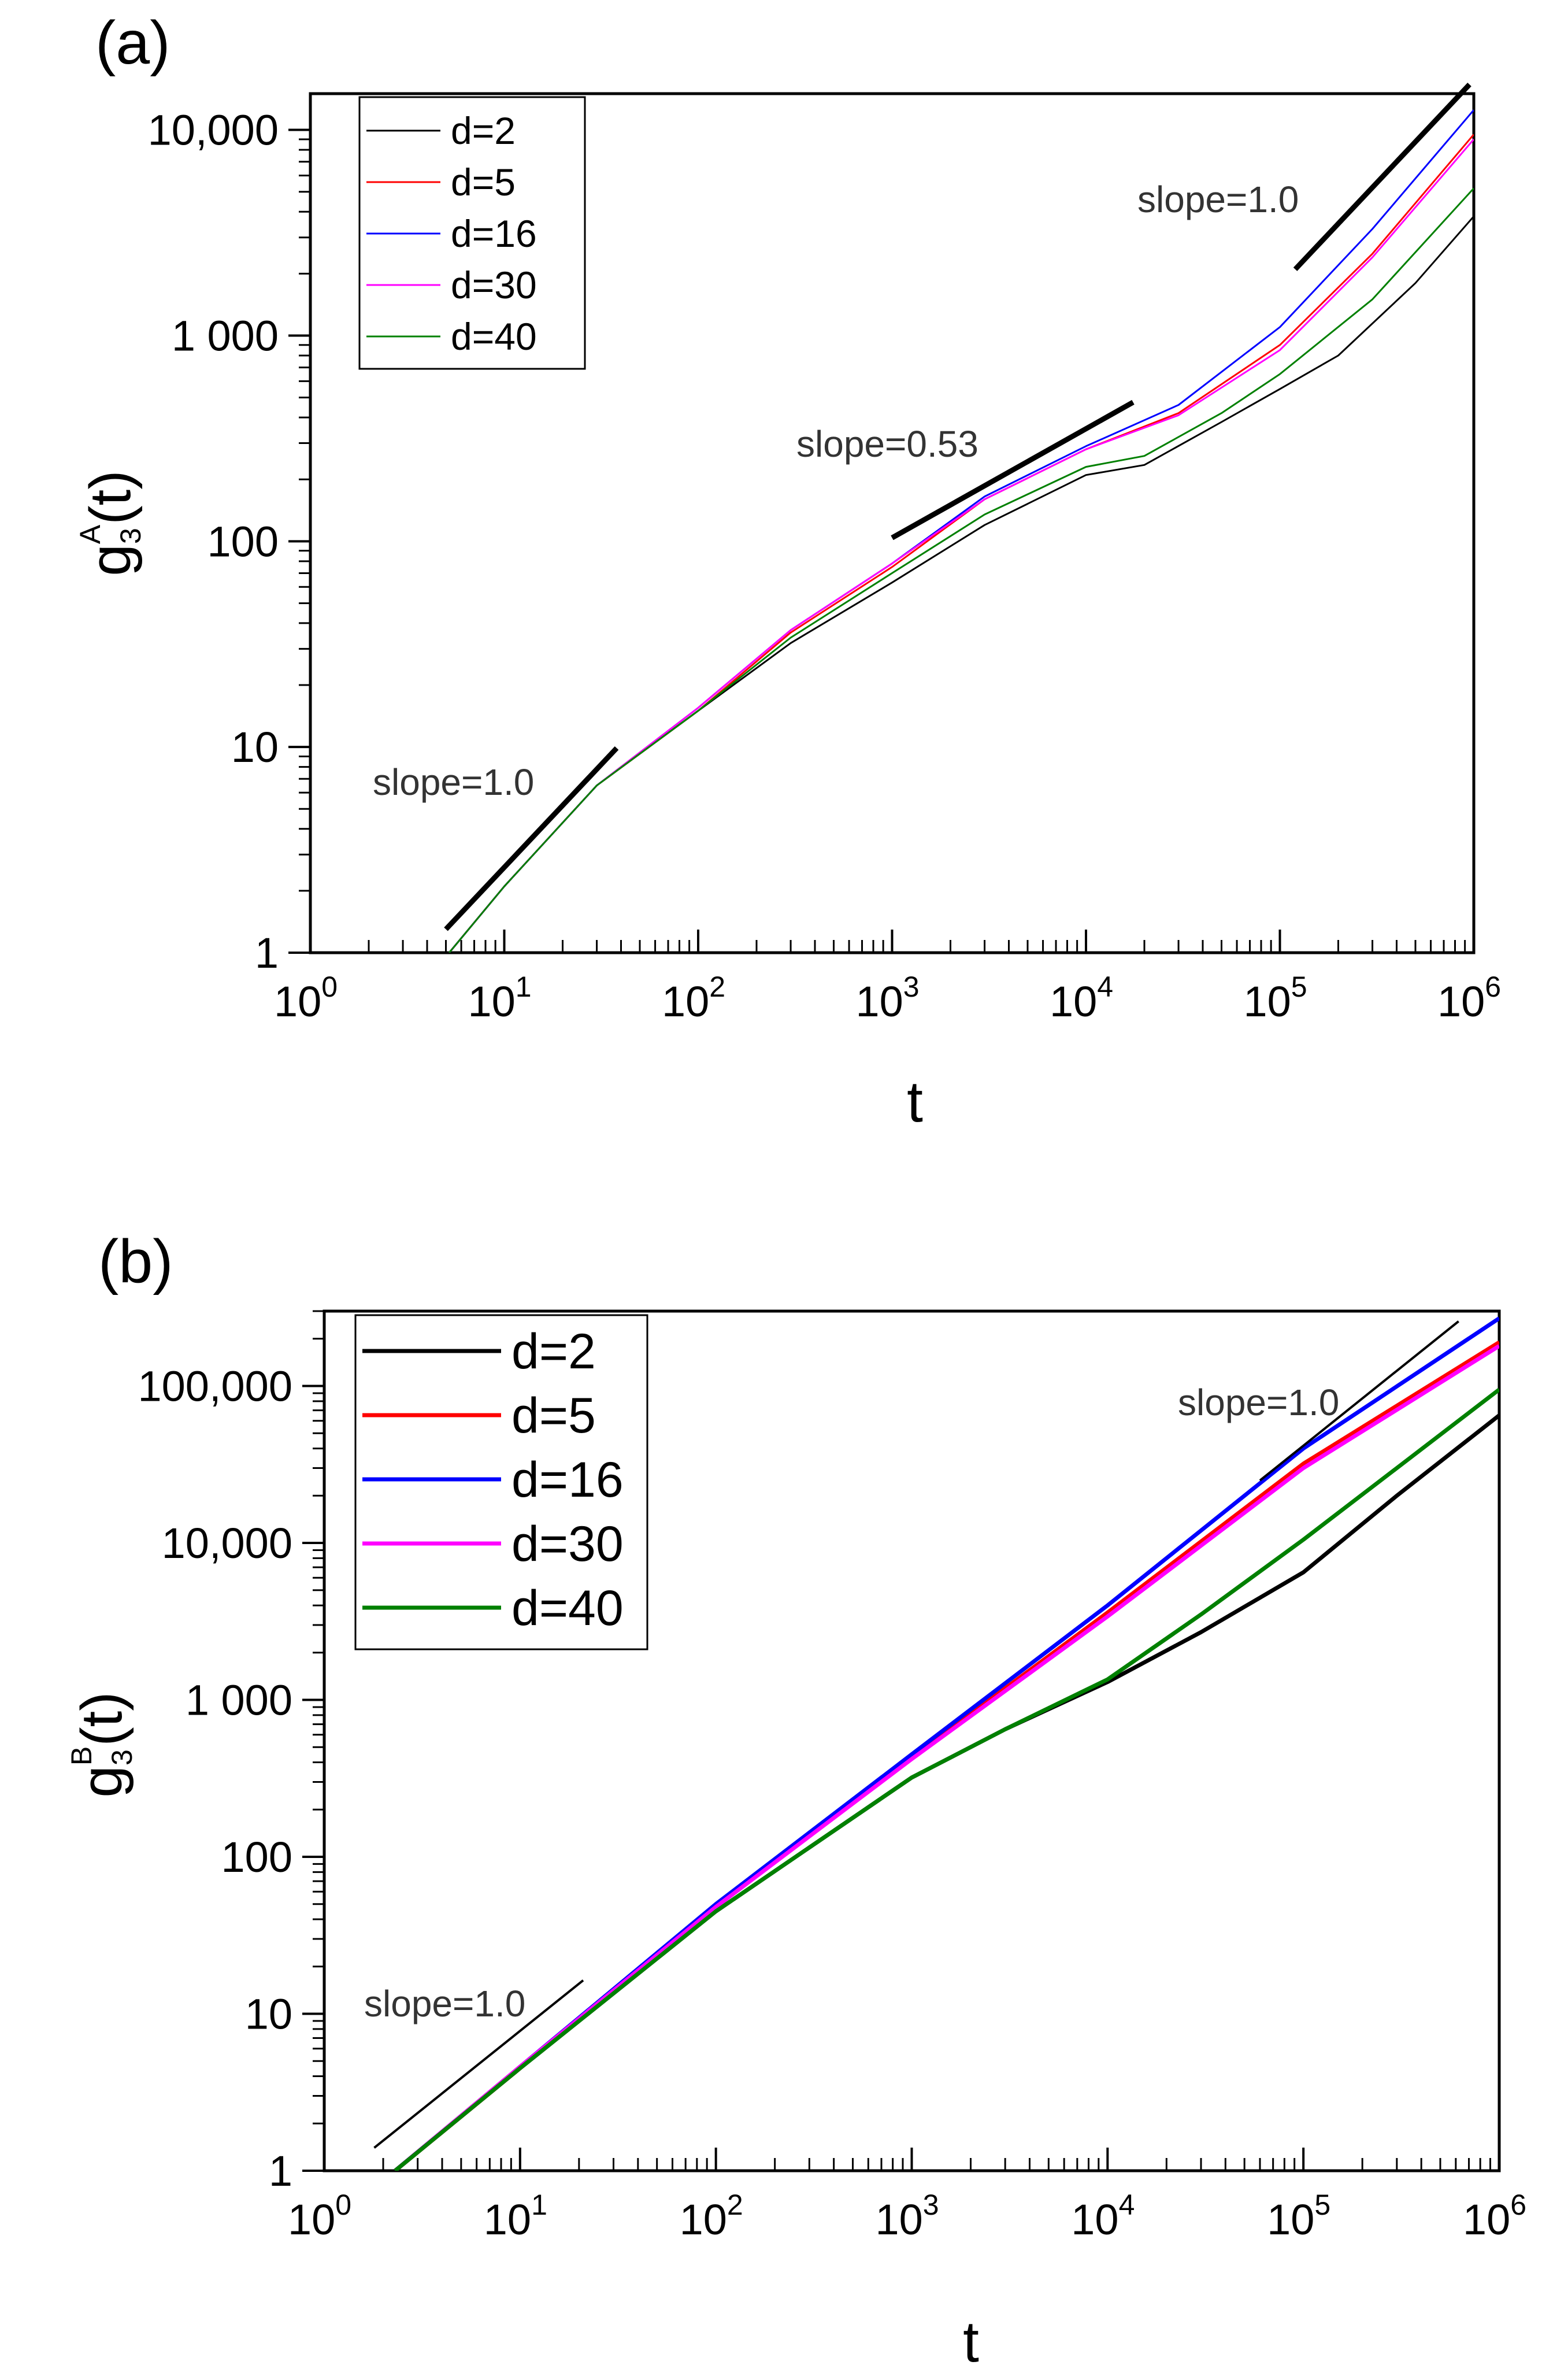 The width and height of the screenshot is (1542, 2380). Describe the element at coordinates (102, 1744) in the screenshot. I see `y-axis-title: g3B(t)` at that location.